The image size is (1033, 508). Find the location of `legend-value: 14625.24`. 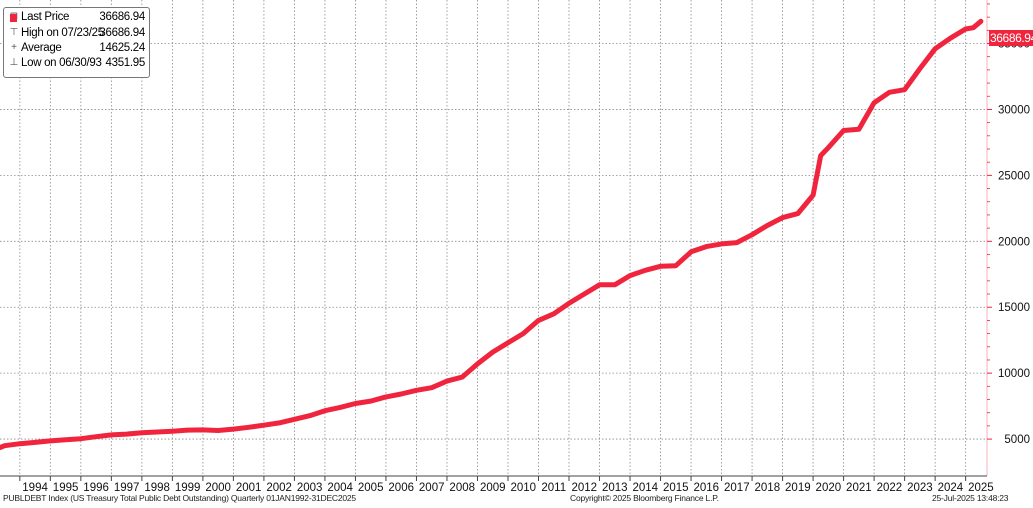

legend-value: 14625.24 is located at coordinates (122, 48).